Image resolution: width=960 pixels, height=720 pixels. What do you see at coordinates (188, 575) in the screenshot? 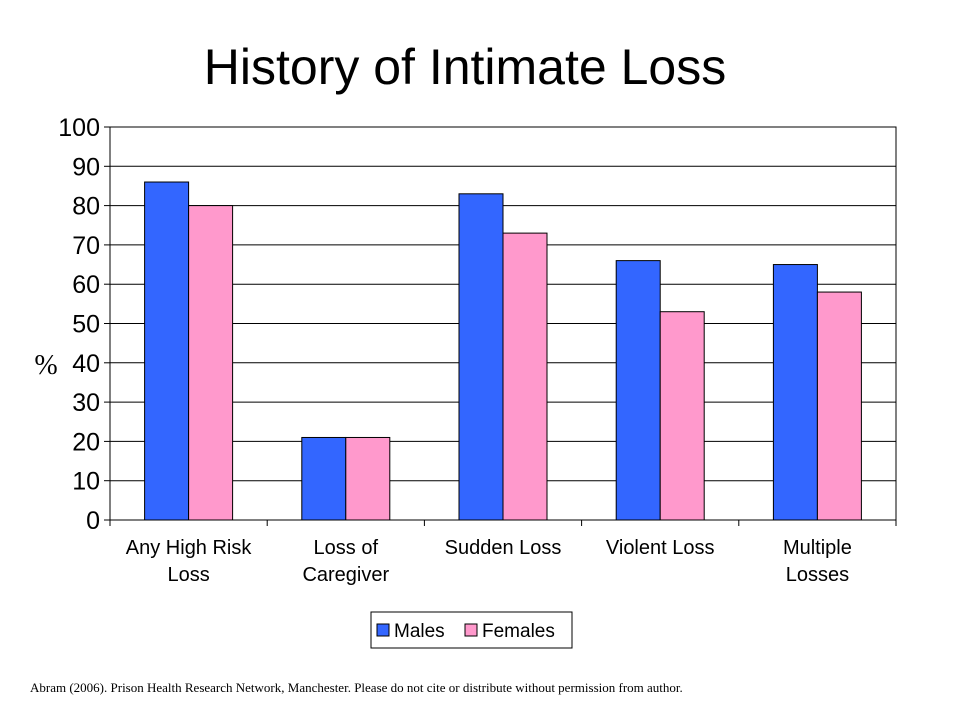
I see `x-tick-label: Loss` at bounding box center [188, 575].